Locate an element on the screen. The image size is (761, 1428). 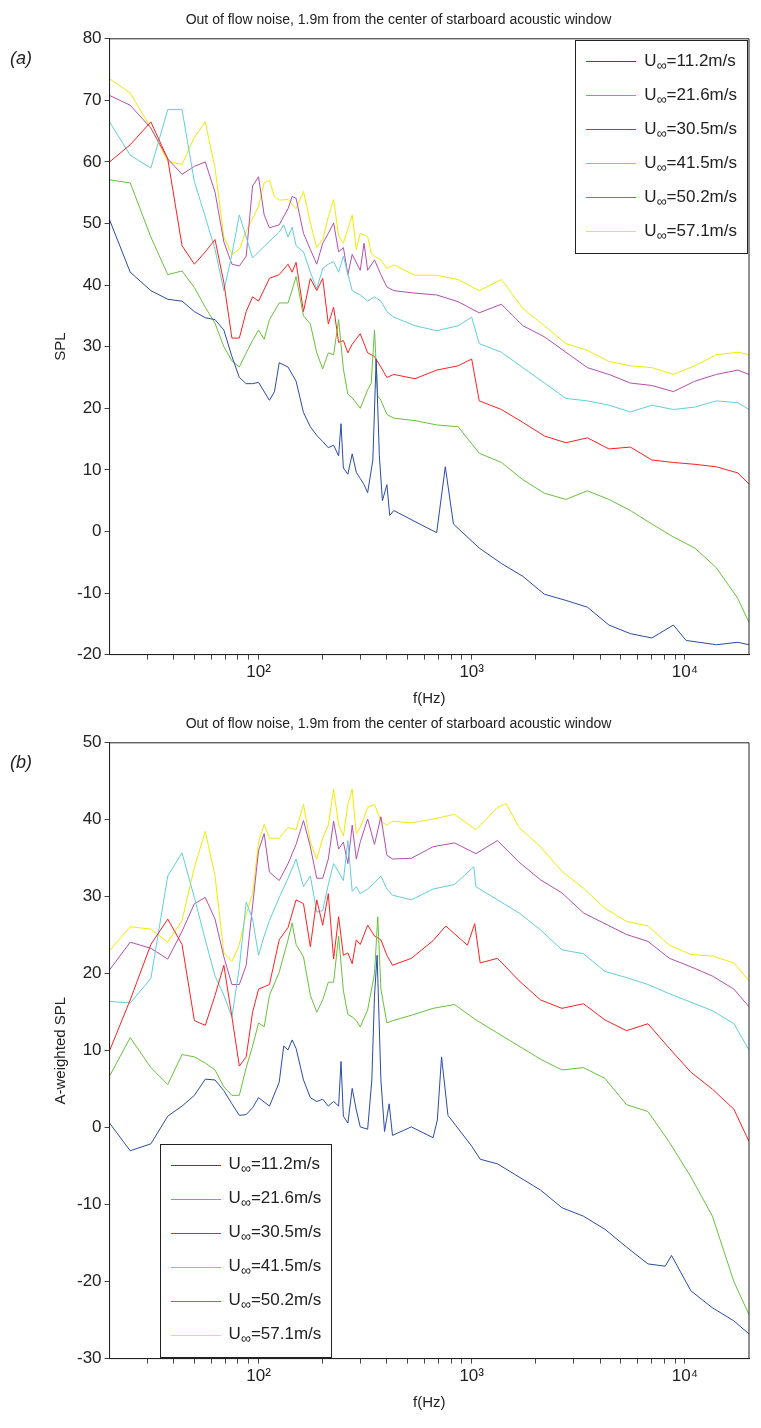
y-tick-label: 60 is located at coordinates (92, 161).